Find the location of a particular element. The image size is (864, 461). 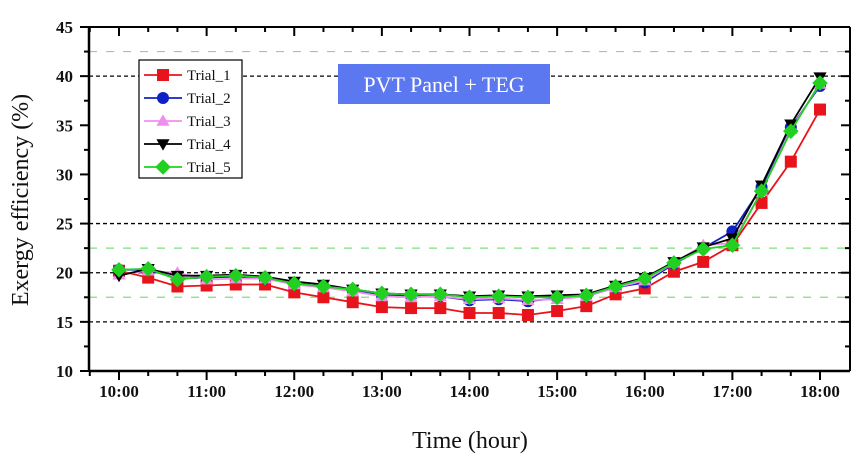

y-tick-label: 25 is located at coordinates (64, 224).